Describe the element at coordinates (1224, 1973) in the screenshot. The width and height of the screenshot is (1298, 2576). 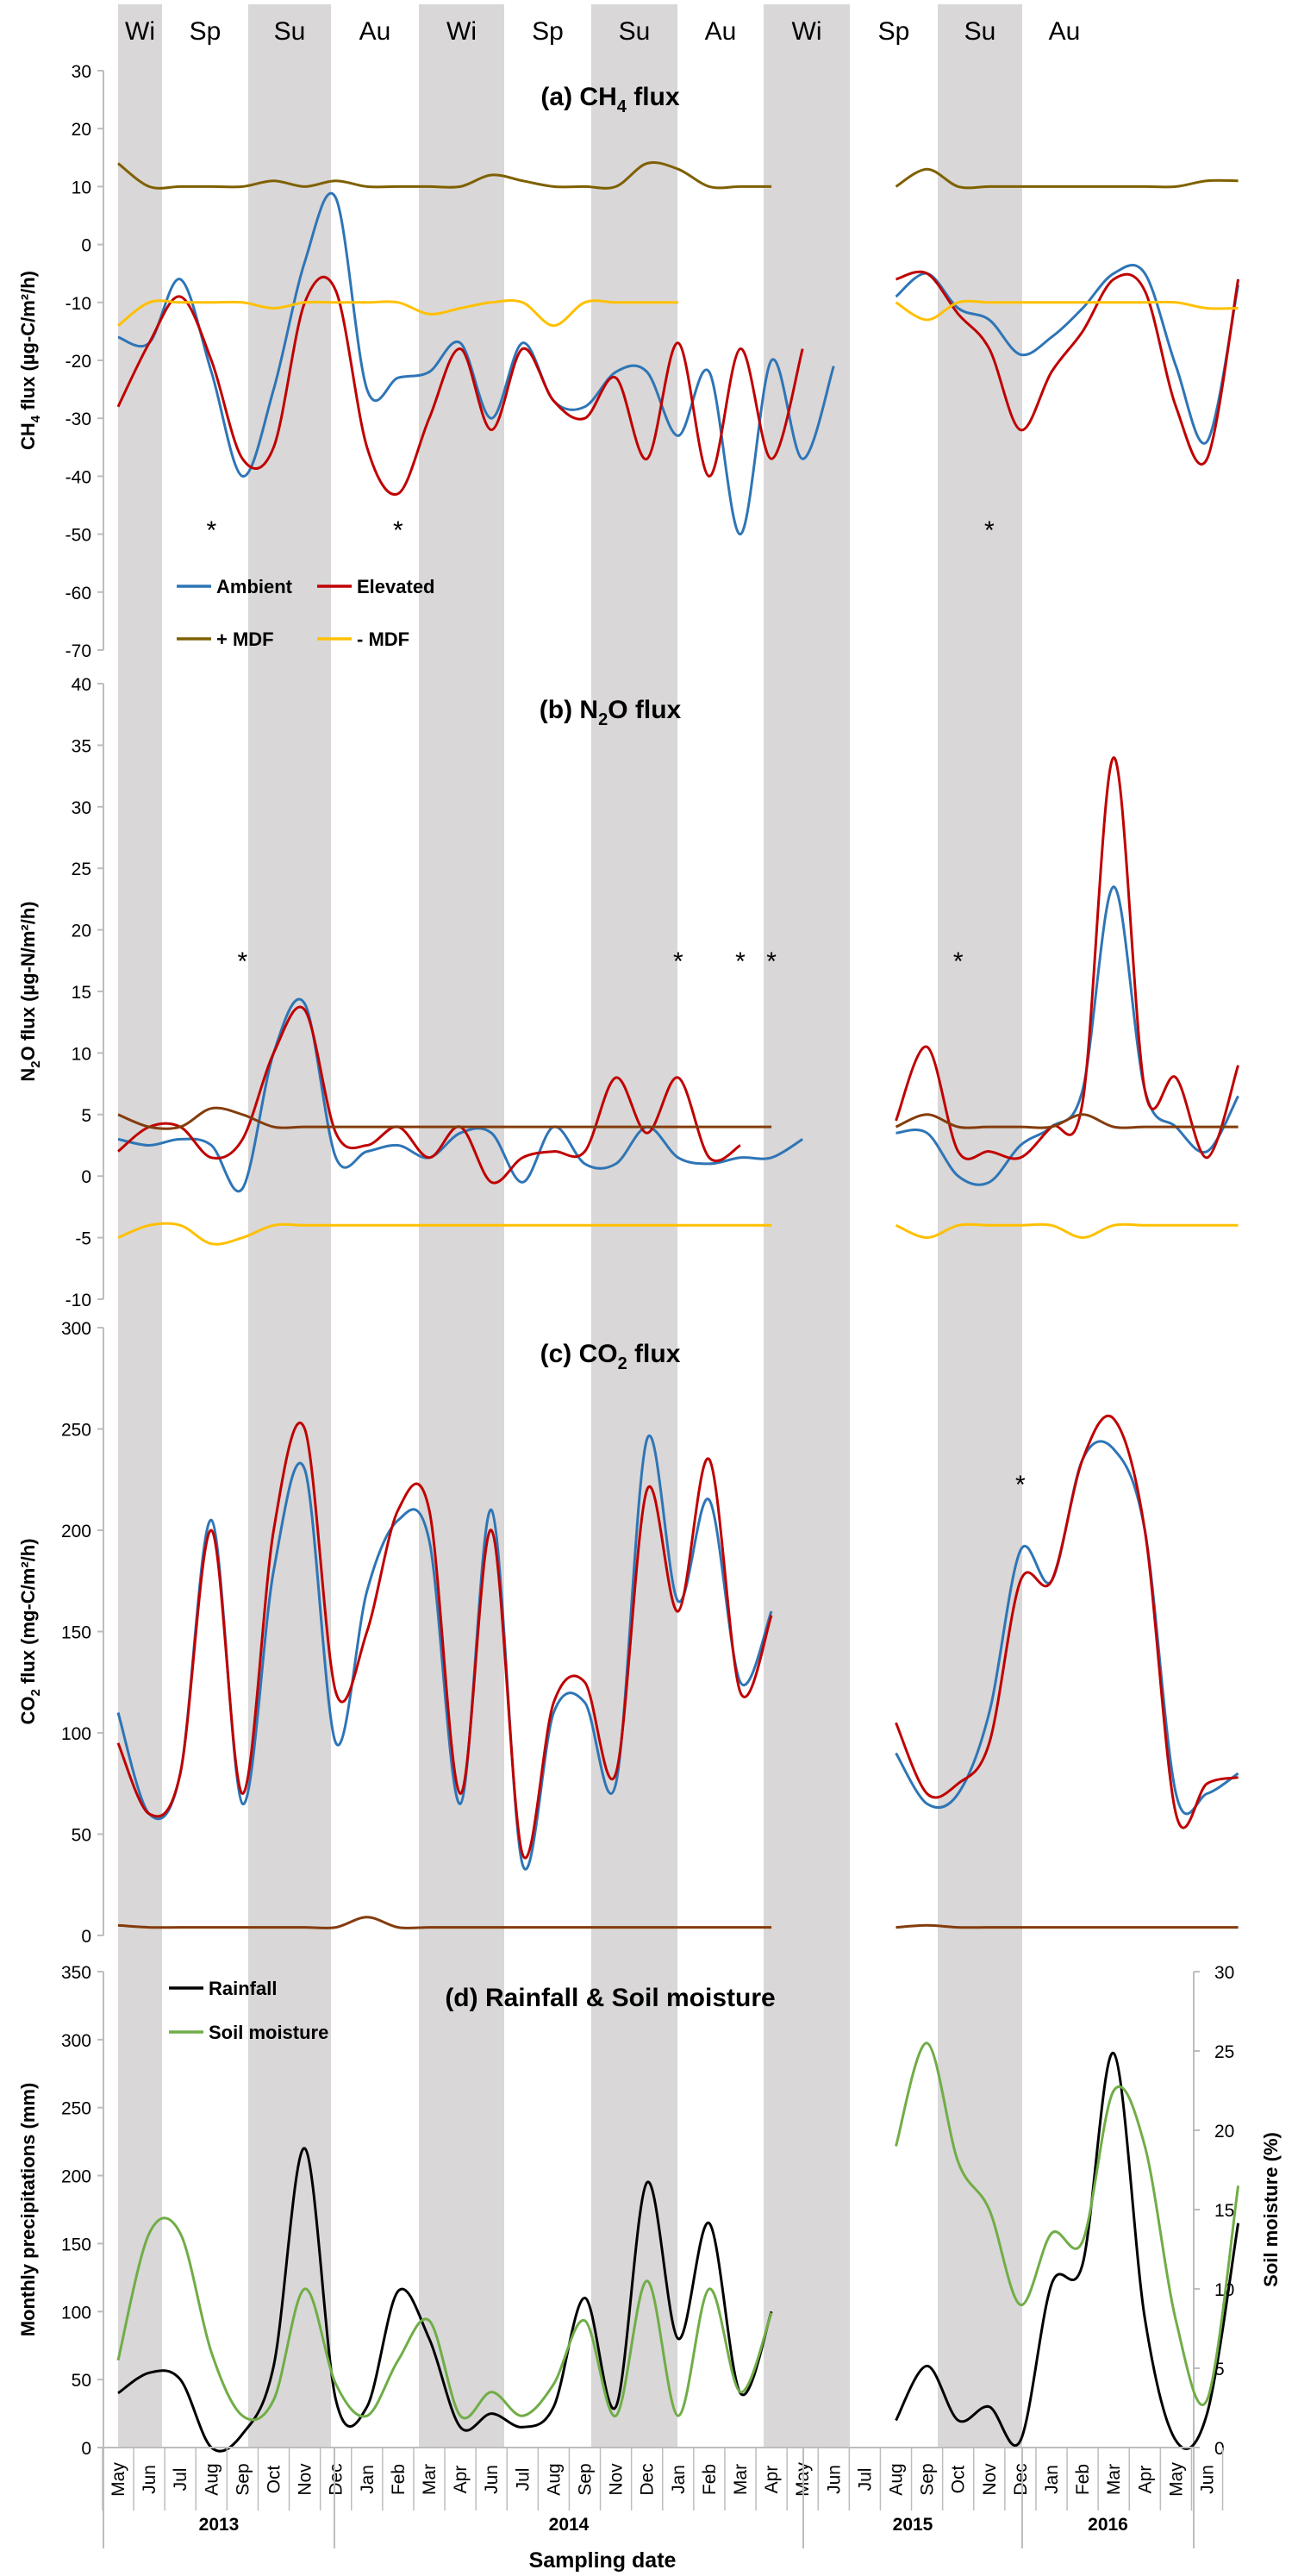
I see `y2-tick-label: 30` at that location.